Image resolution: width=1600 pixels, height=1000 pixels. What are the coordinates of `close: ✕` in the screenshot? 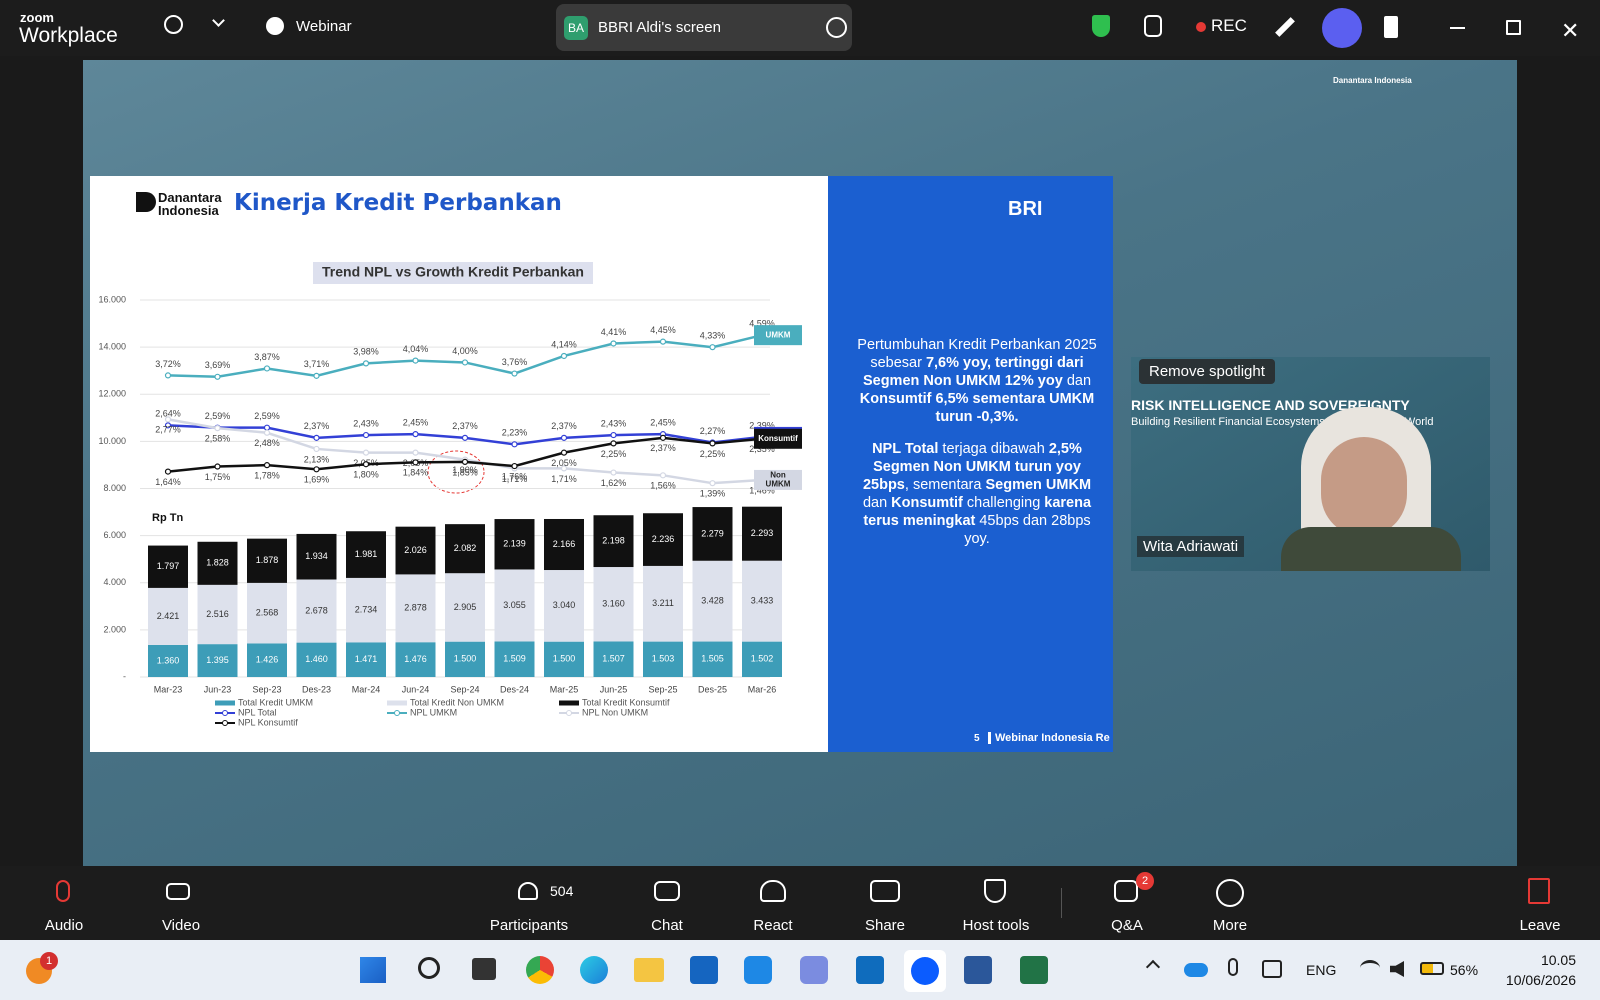 It's located at (1570, 30).